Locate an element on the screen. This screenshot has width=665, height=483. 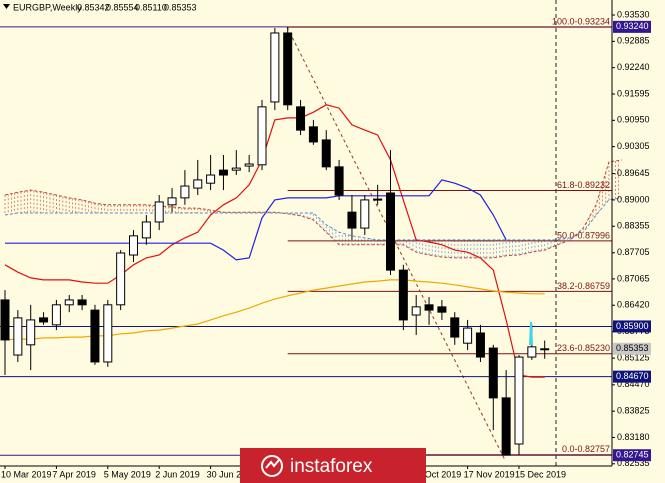
banner-background is located at coordinates (333, 465).